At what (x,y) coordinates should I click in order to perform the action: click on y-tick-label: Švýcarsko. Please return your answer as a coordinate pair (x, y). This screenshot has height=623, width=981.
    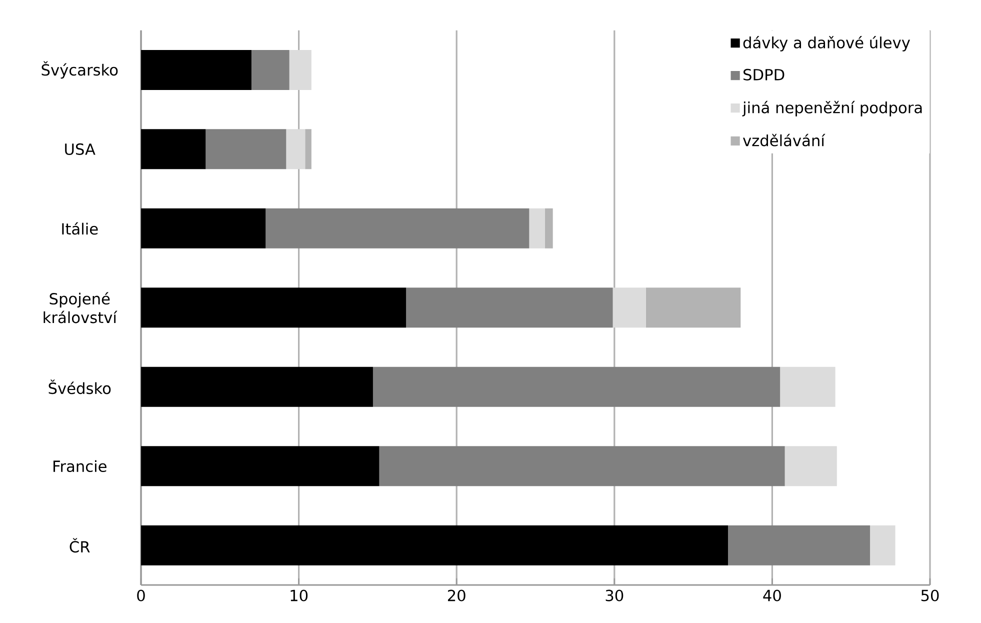
    Looking at the image, I should click on (80, 70).